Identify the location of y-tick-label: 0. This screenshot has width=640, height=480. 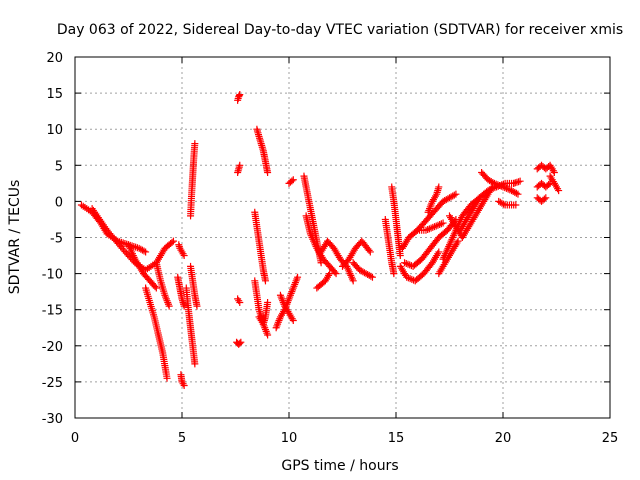
(59, 202).